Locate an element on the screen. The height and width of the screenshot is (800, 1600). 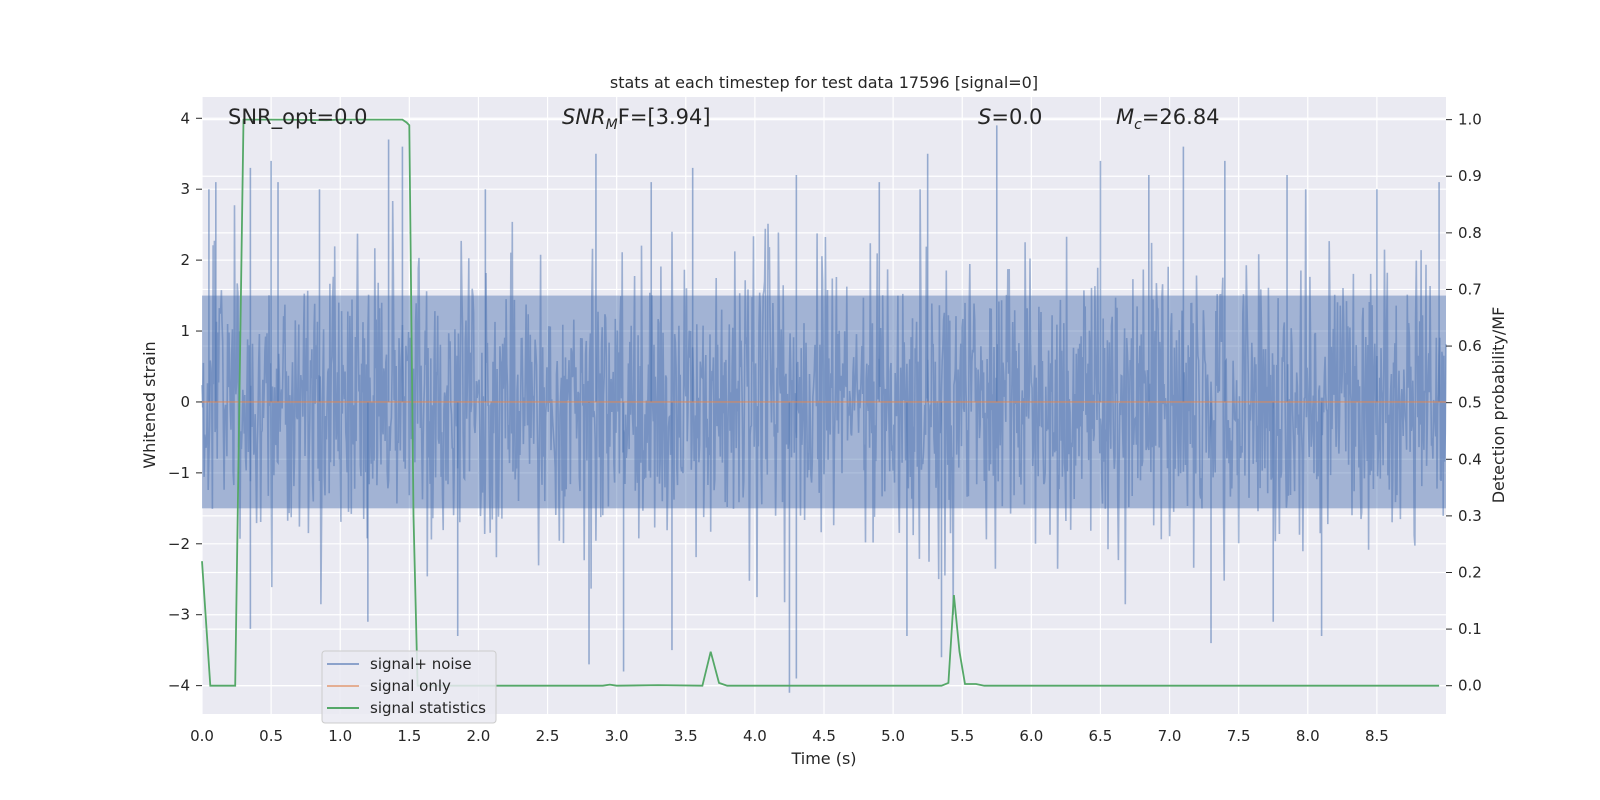
y-right-tick-label: 0.0 is located at coordinates (1470, 686).